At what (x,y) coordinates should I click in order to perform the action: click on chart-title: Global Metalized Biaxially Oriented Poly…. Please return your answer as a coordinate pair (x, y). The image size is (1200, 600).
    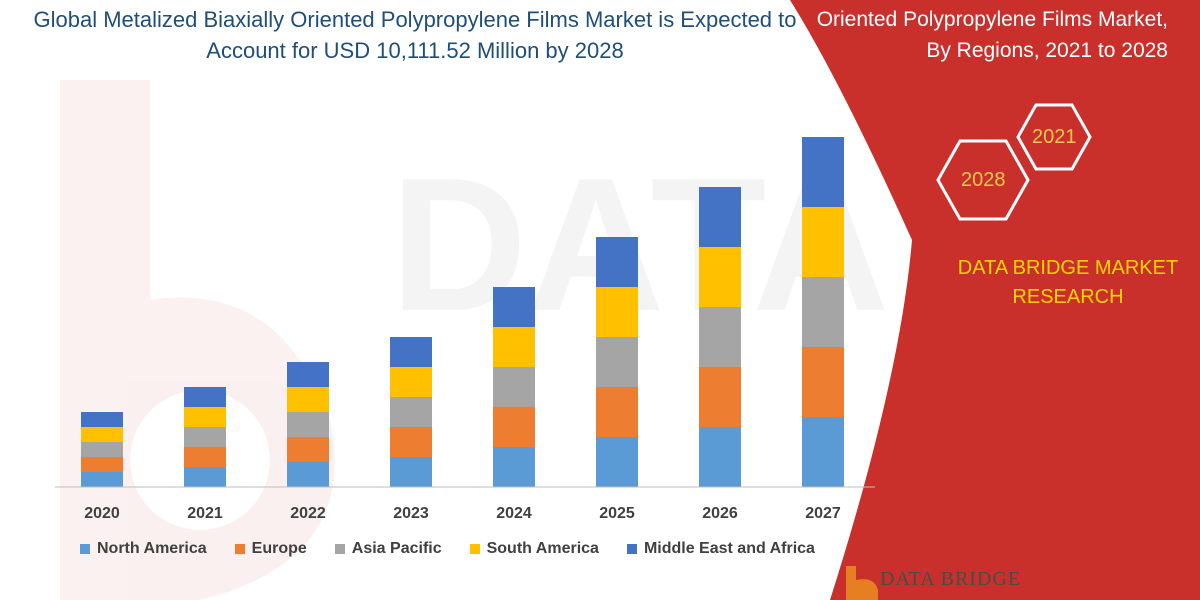
    Looking at the image, I should click on (415, 35).